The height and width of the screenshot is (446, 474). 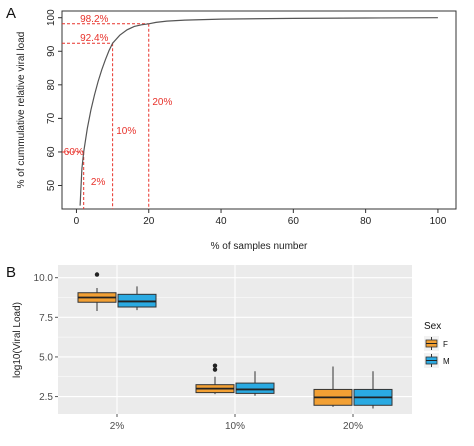 What do you see at coordinates (44, 278) in the screenshot?
I see `y-tick-label: 10.0` at bounding box center [44, 278].